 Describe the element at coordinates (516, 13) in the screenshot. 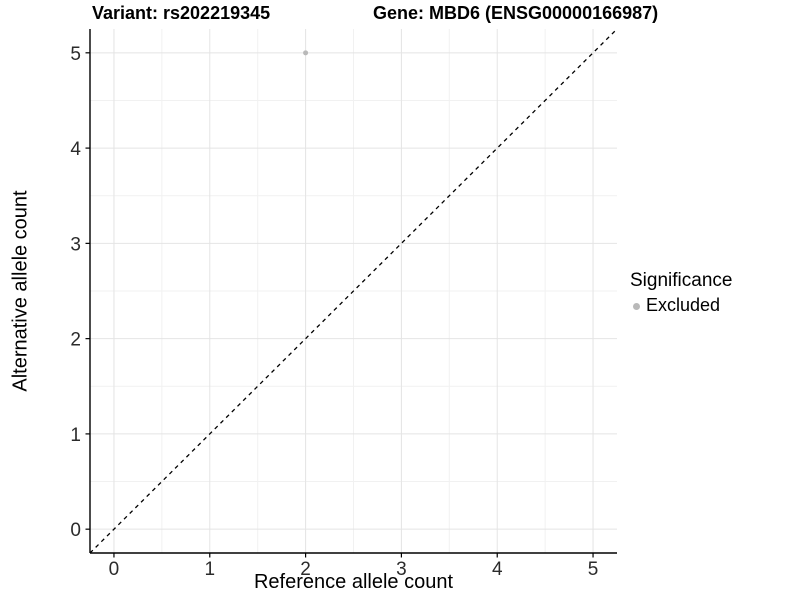

I see `plot-title-gene: Gene: MBD6 (ENSG00000166987)` at that location.